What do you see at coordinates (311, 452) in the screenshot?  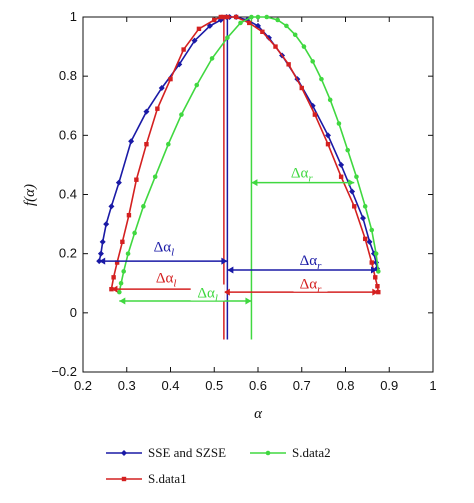 I see `legend-label: S.data2` at bounding box center [311, 452].